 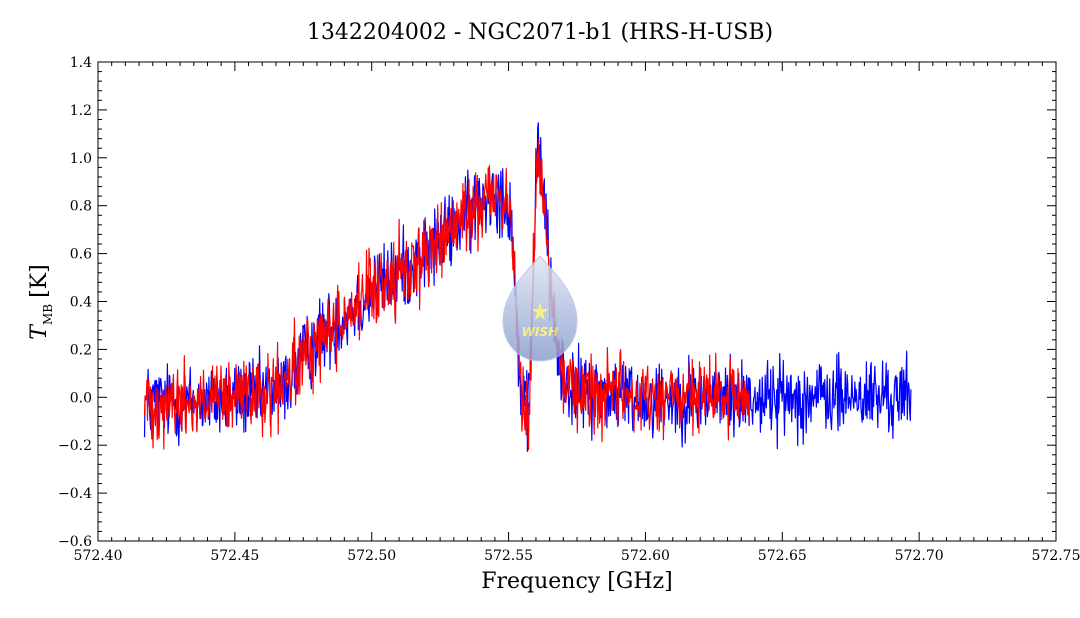 What do you see at coordinates (371, 556) in the screenshot?
I see `x-tick-label: 572.50` at bounding box center [371, 556].